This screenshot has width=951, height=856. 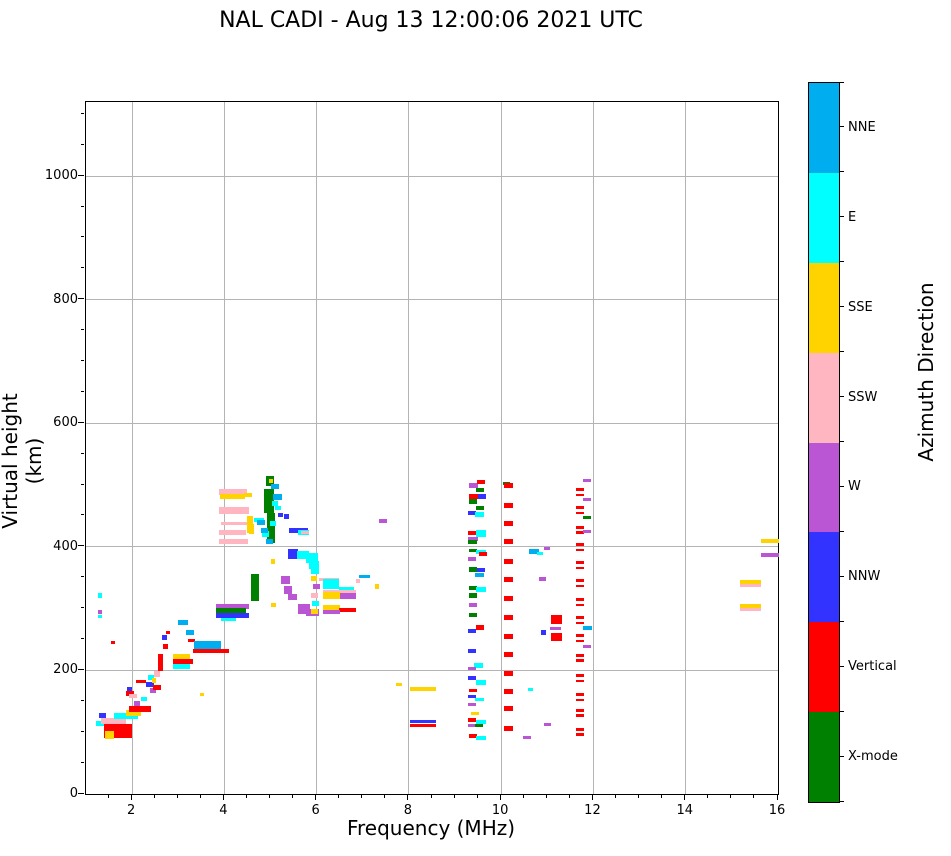 I want to click on grid-line-x, so click(x=501, y=448).